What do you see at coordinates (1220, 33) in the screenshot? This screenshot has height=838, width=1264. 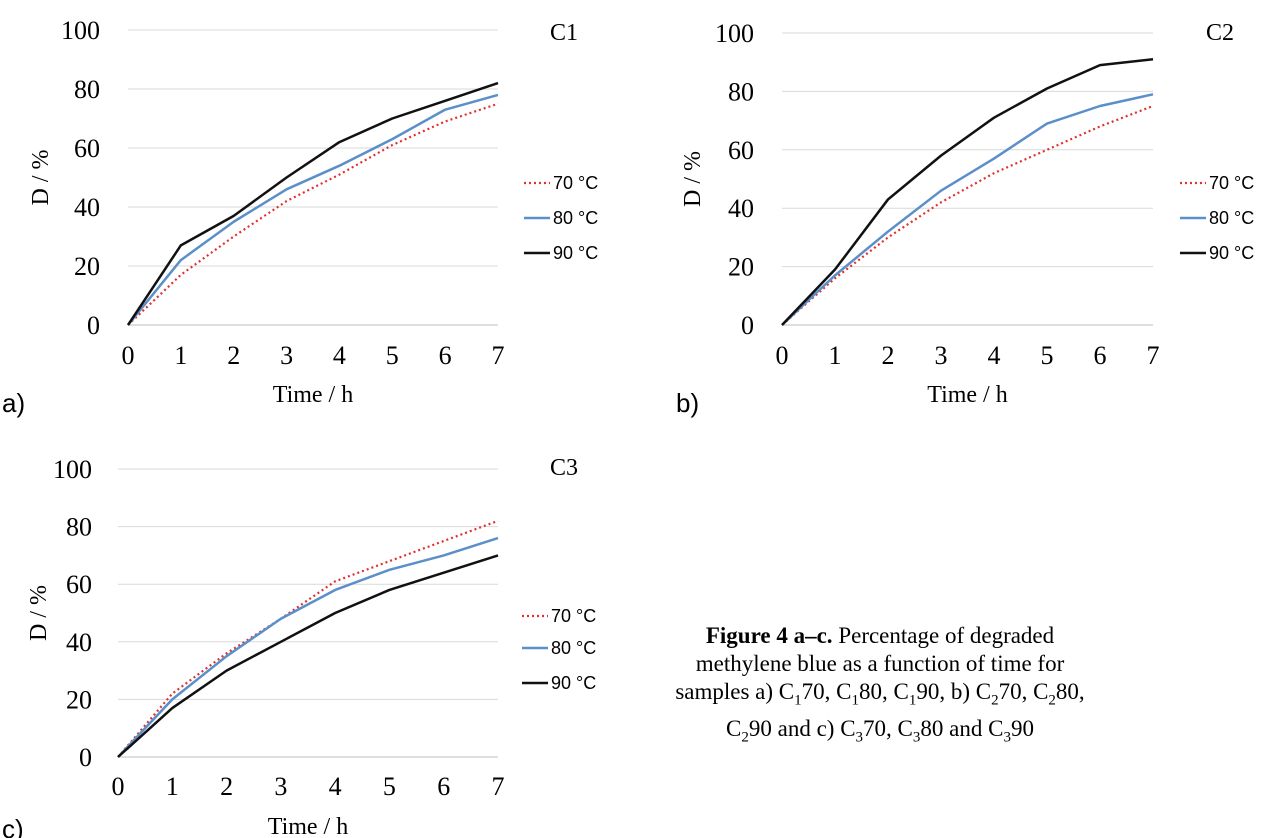 I see `chart-title: C2` at bounding box center [1220, 33].